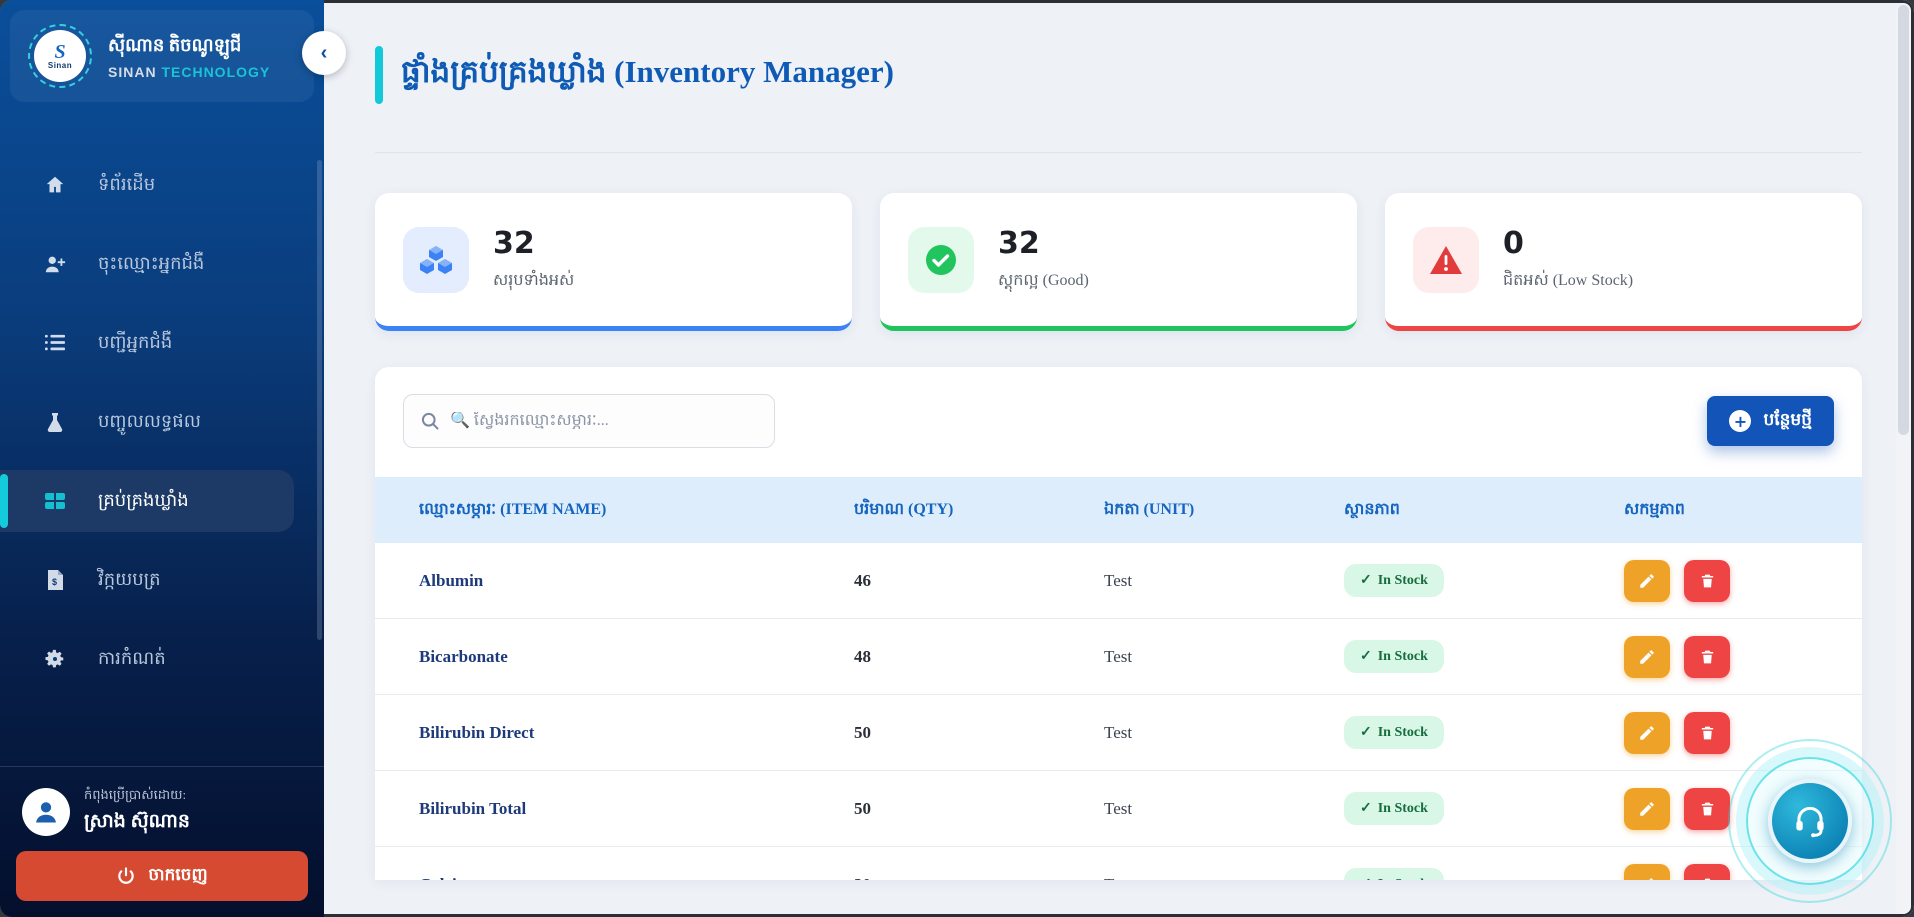 The image size is (1914, 917). Describe the element at coordinates (135, 341) in the screenshot. I see `sidebar-item-label: បញ្ជីអ្នកជំងឺ` at that location.